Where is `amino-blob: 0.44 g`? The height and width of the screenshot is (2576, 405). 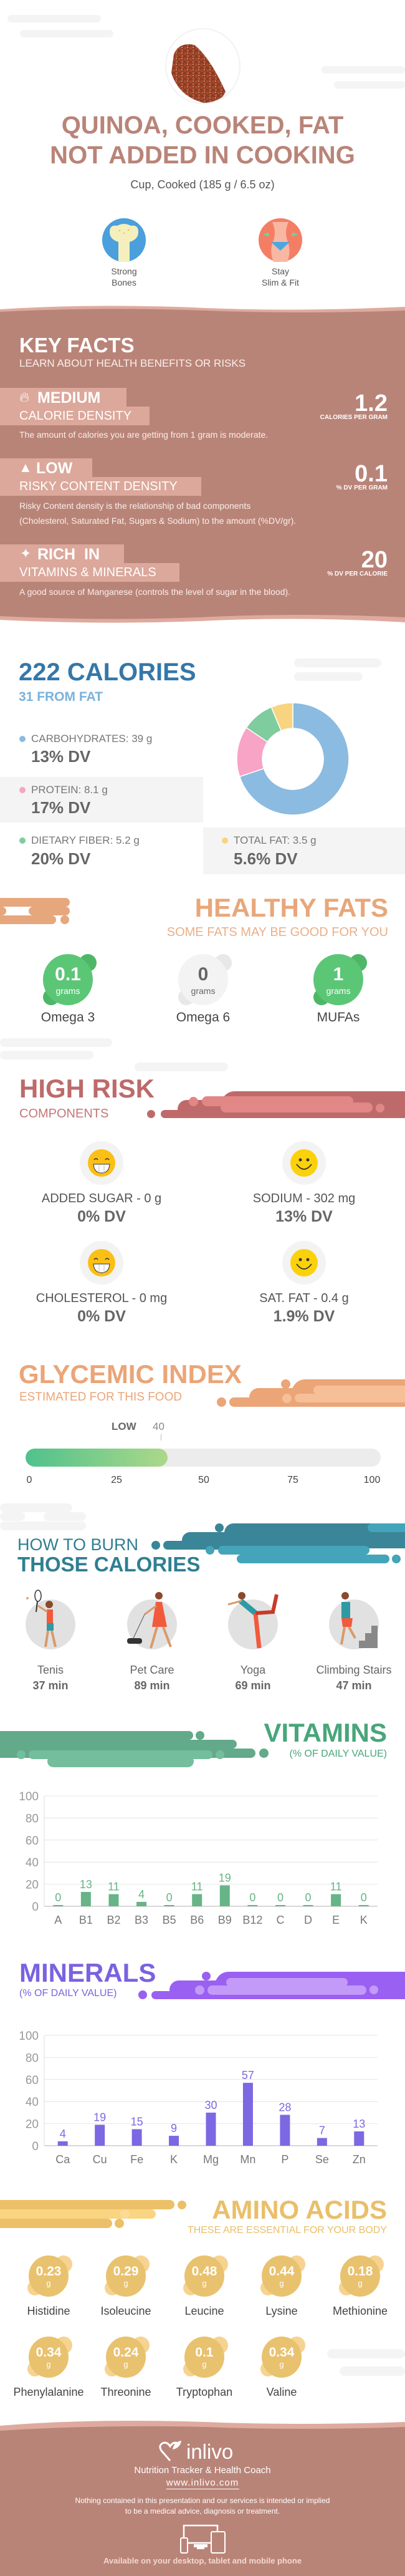 amino-blob: 0.44 g is located at coordinates (282, 2276).